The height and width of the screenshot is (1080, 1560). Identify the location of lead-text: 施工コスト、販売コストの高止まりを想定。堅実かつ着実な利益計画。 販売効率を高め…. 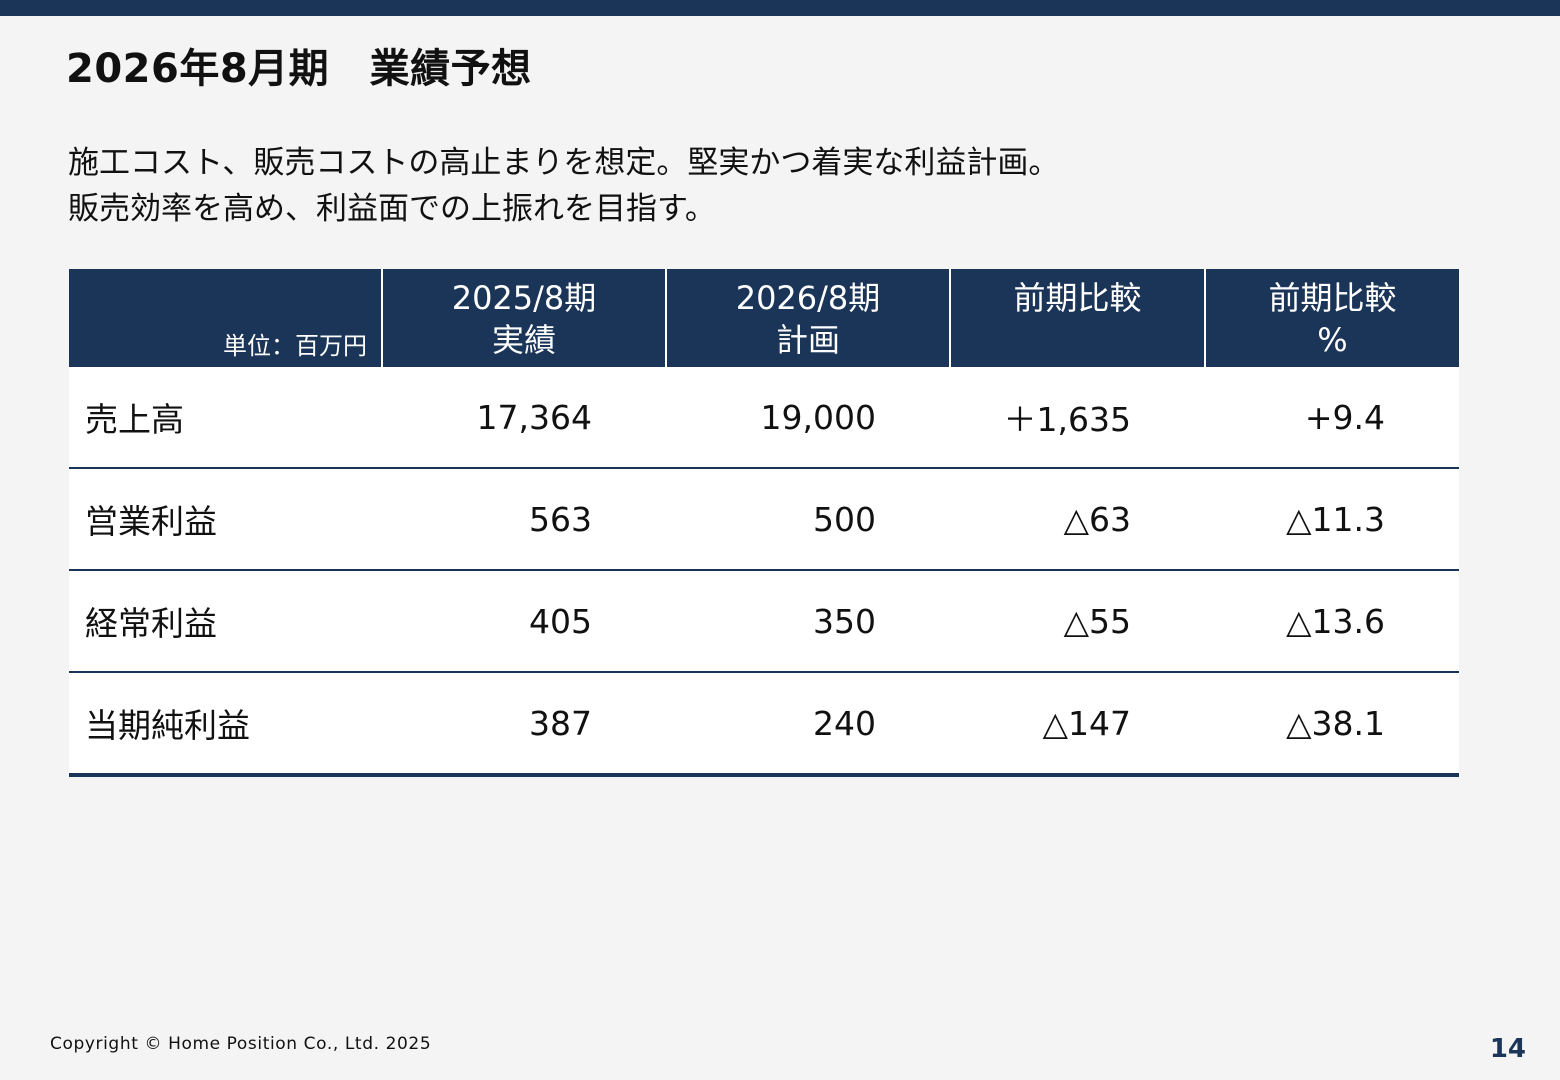
(563, 186).